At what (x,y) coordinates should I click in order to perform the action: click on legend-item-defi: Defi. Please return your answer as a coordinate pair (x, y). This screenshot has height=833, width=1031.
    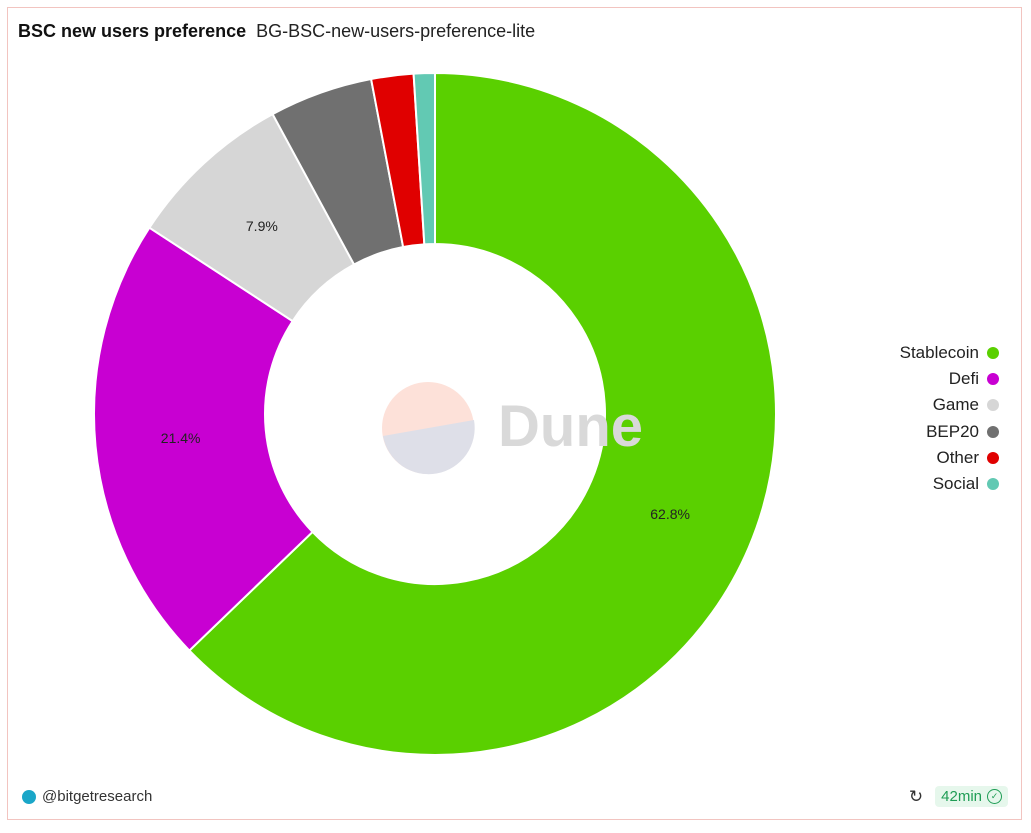
    Looking at the image, I should click on (949, 379).